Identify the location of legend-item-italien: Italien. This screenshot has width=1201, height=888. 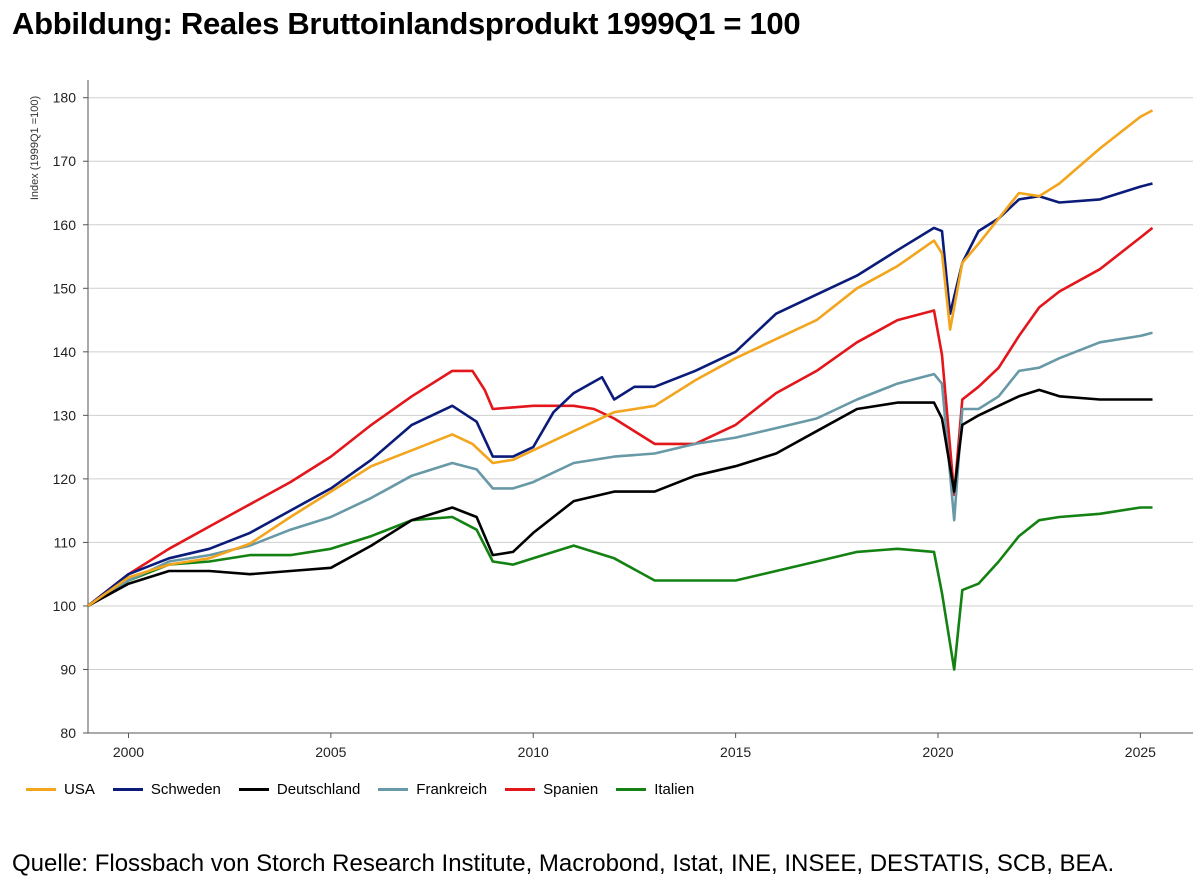
(655, 789).